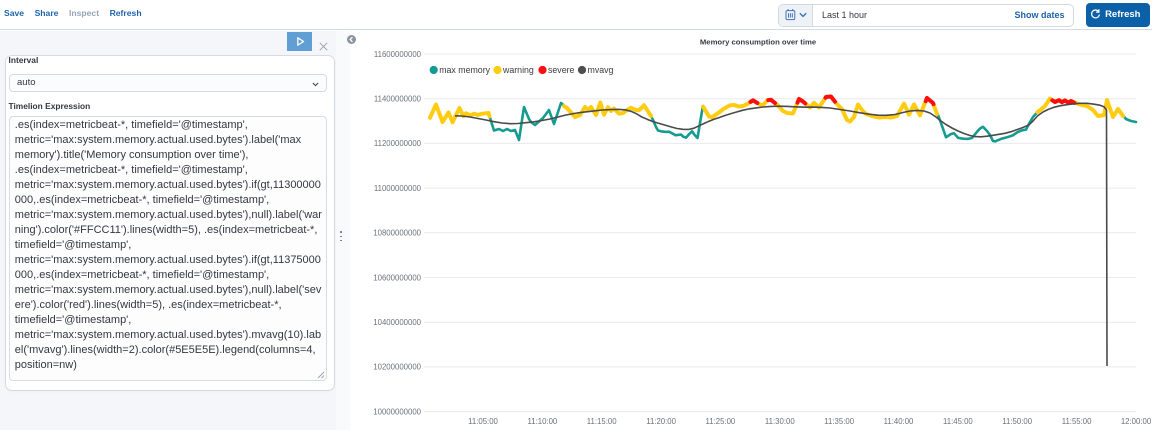 Image resolution: width=1152 pixels, height=430 pixels. What do you see at coordinates (398, 188) in the screenshot?
I see `svg-text: 11000000000` at bounding box center [398, 188].